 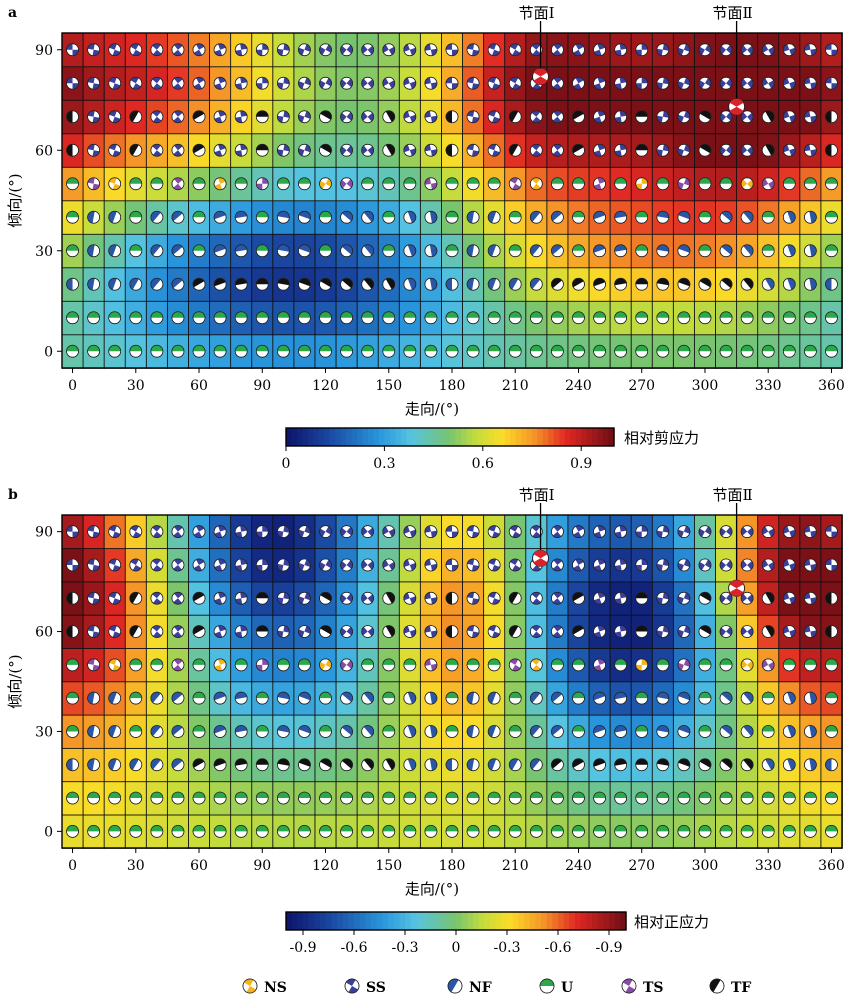 What do you see at coordinates (581, 464) in the screenshot?
I see `colorbar-tick-label: 0.9` at bounding box center [581, 464].